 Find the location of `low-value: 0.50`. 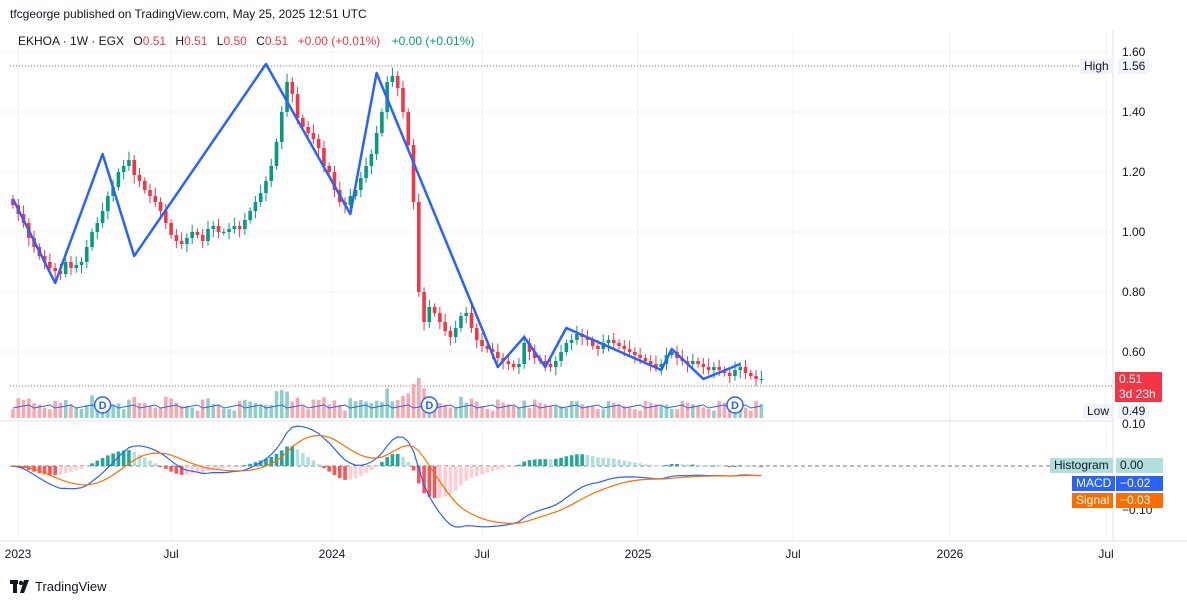

low-value: 0.50 is located at coordinates (235, 41).